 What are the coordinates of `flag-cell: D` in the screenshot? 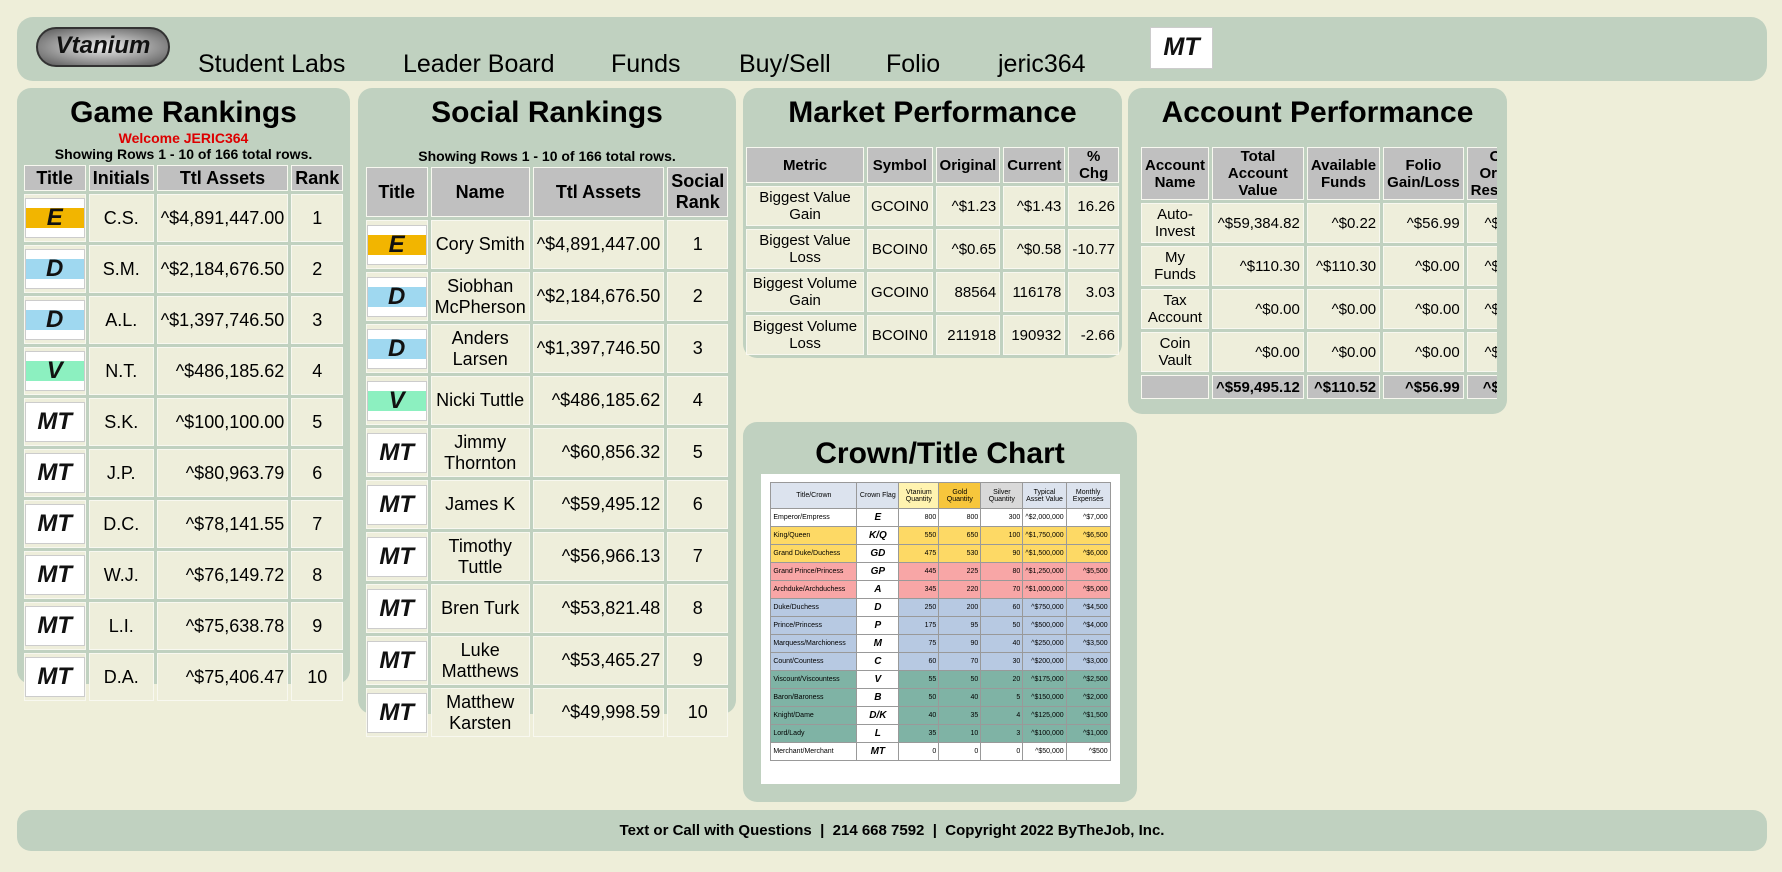 It's located at (54, 269).